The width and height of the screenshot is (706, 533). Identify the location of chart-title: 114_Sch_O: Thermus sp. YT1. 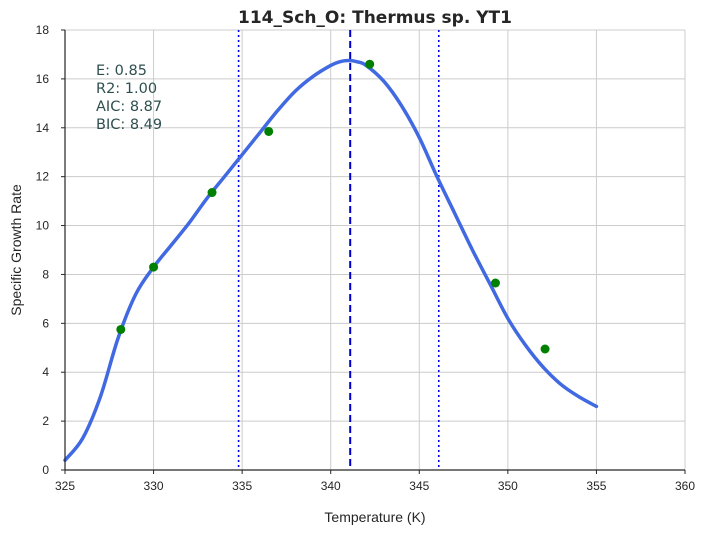
(375, 18).